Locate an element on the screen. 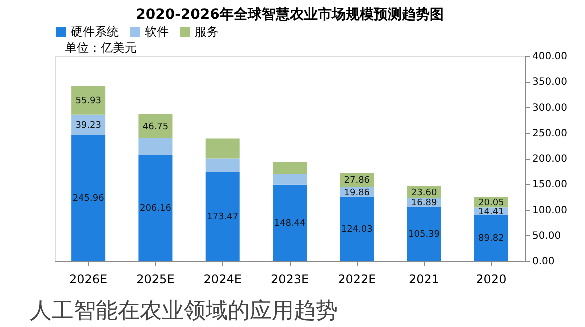 This screenshot has height=327, width=585. y-tick-label: 300.00 is located at coordinates (550, 108).